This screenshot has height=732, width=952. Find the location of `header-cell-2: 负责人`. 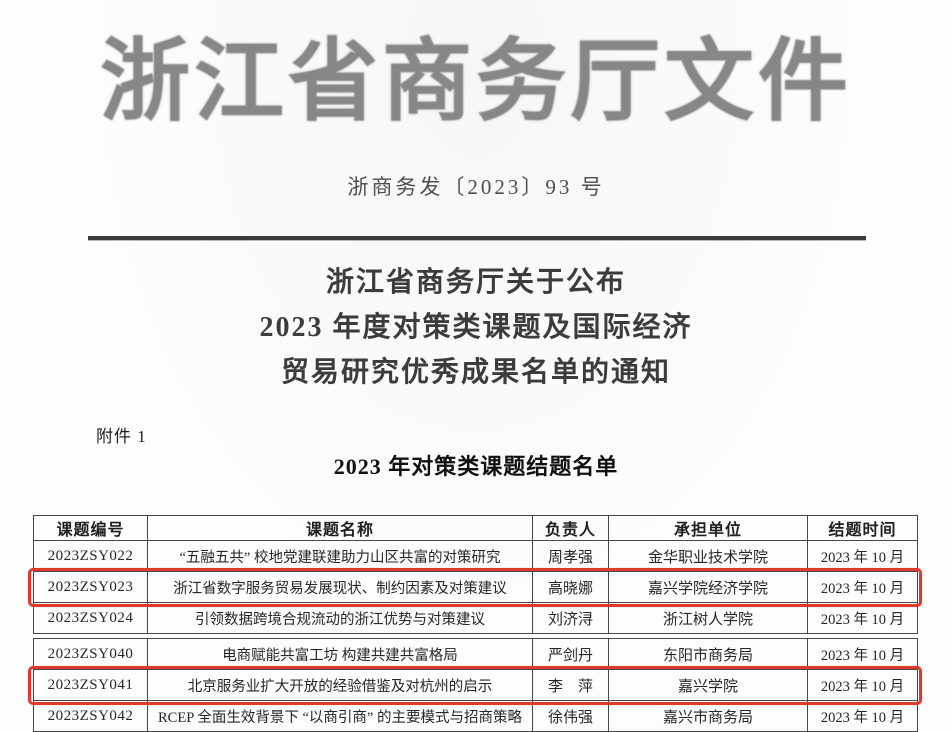

header-cell-2: 负责人 is located at coordinates (570, 528).